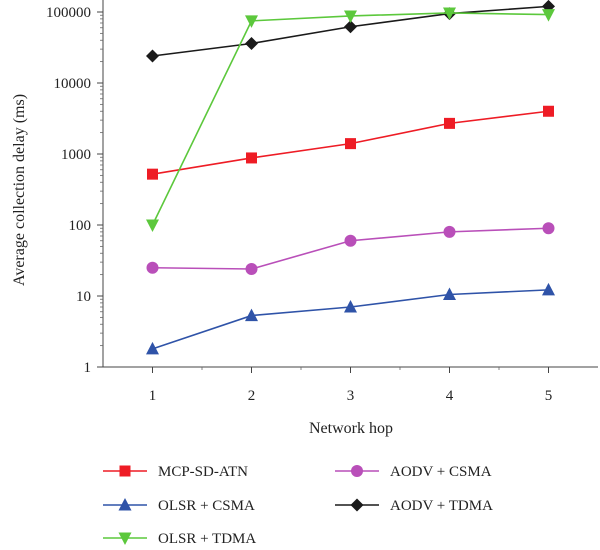  I want to click on legend-label: AODV + TDMA, so click(441, 506).